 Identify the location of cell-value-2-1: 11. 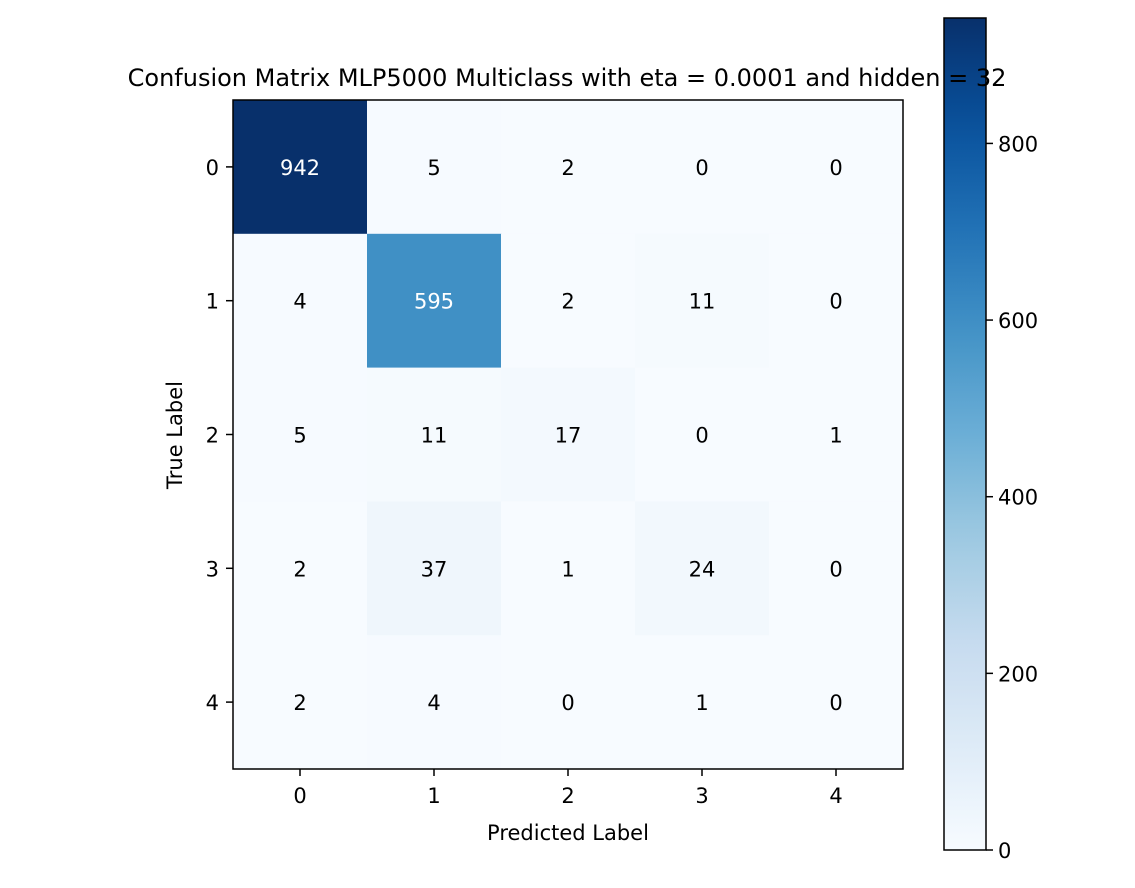
(434, 436).